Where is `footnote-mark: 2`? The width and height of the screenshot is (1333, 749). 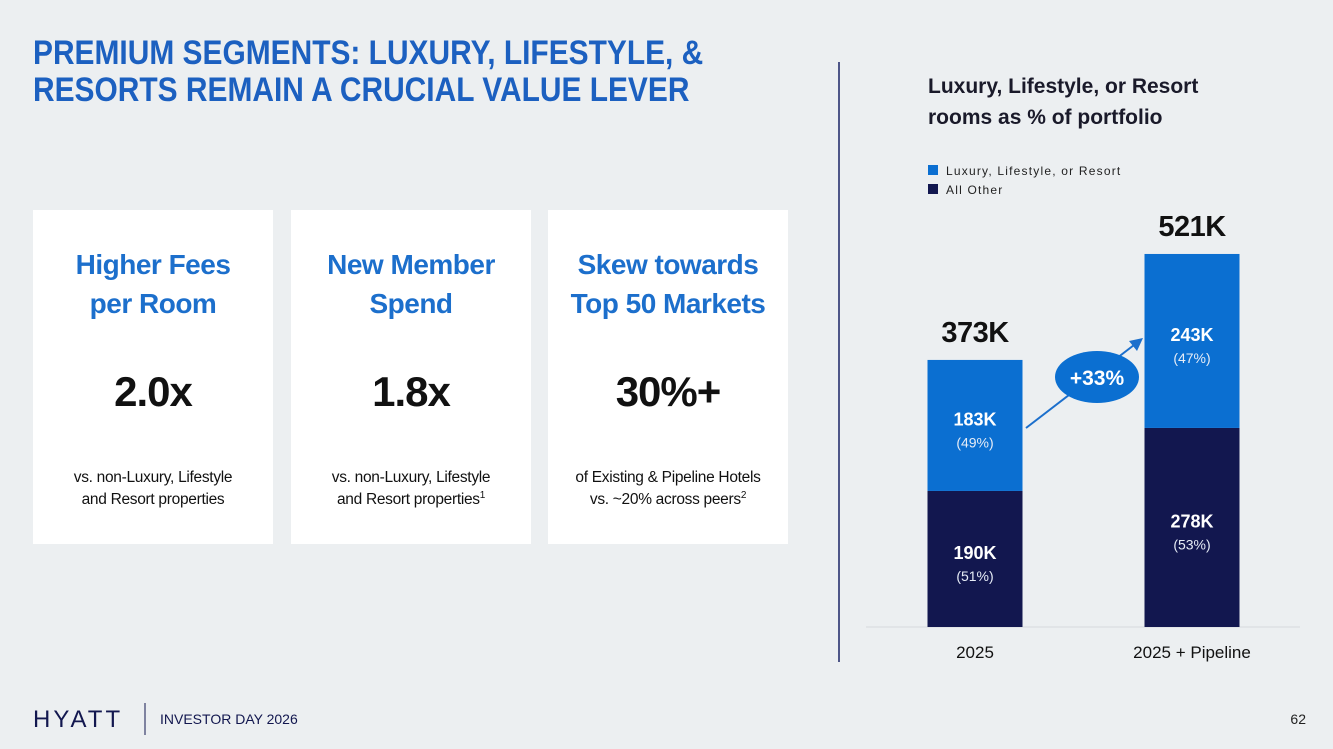
footnote-mark: 2 is located at coordinates (744, 495).